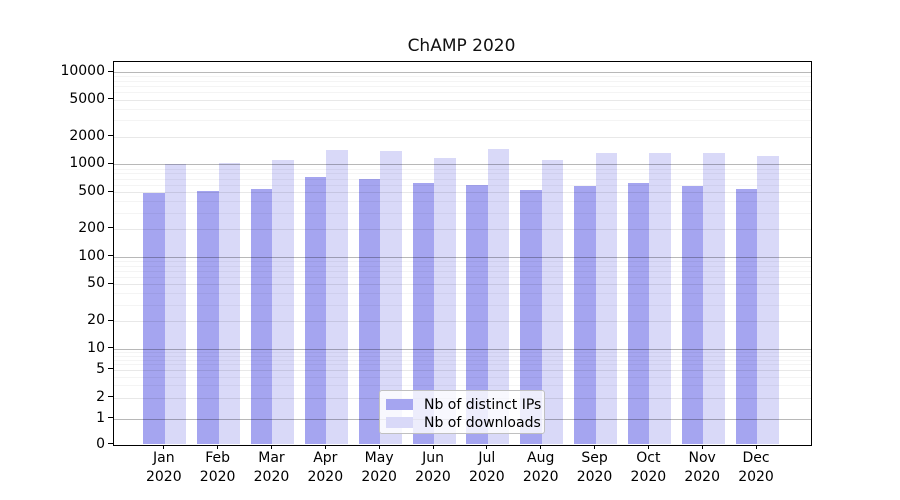 The height and width of the screenshot is (500, 900). I want to click on x-tick-month: Oct, so click(648, 458).